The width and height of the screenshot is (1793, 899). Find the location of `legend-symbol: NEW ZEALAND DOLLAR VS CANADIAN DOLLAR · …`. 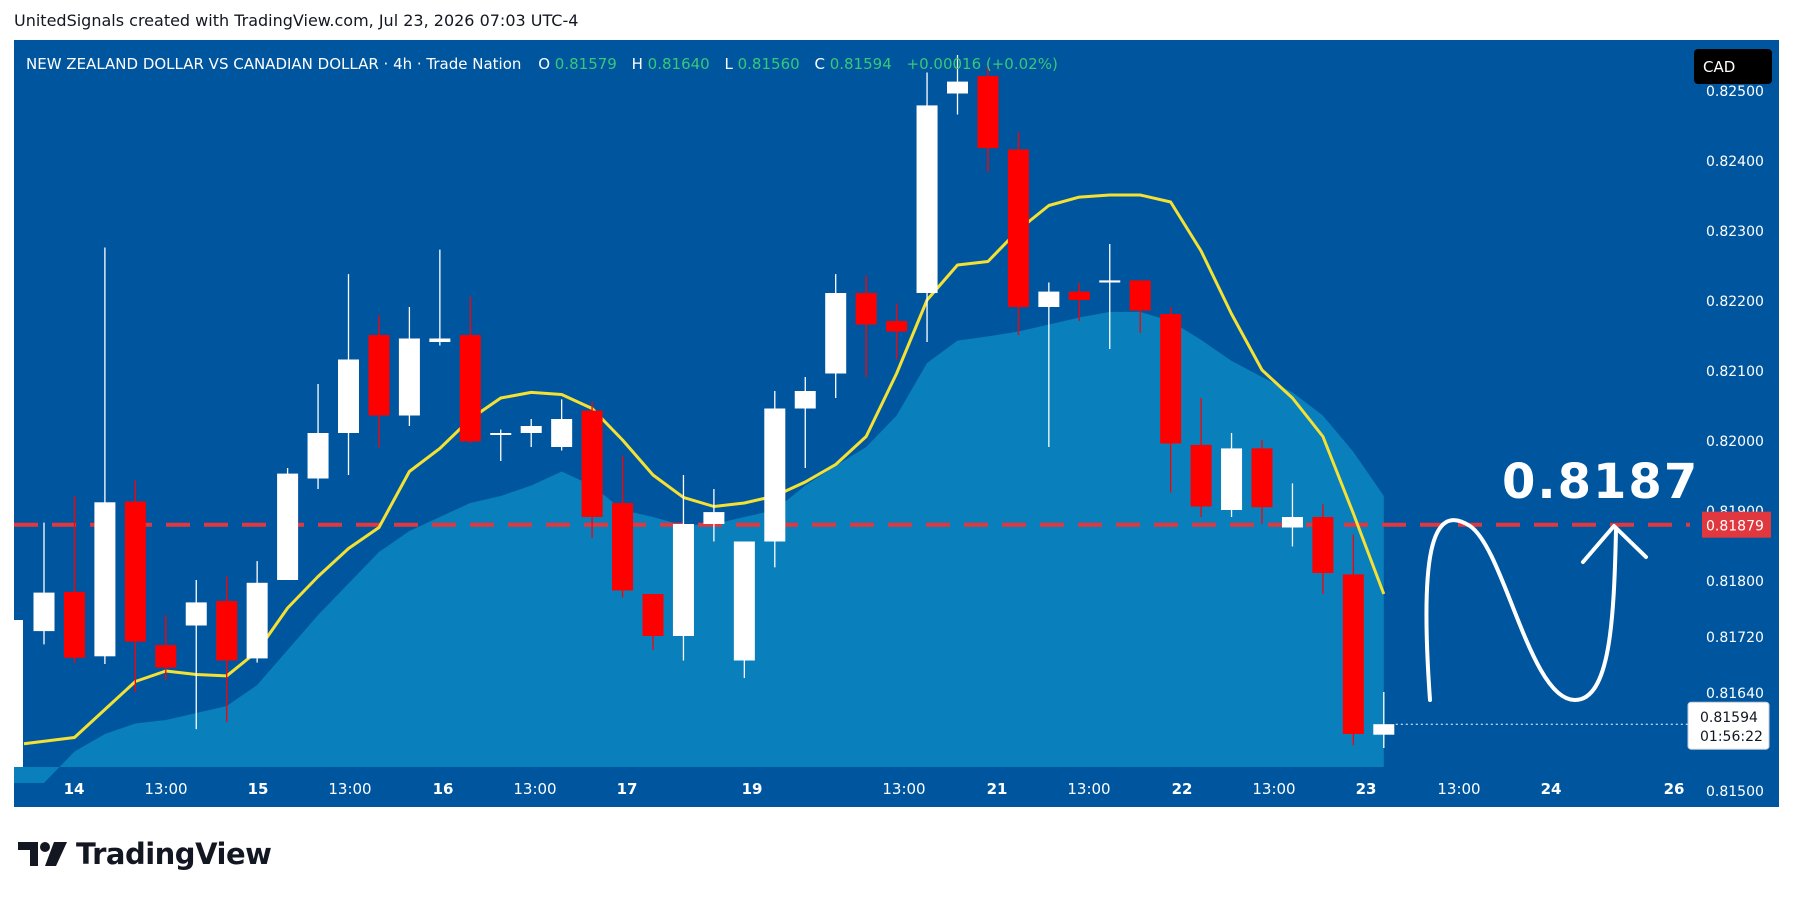

legend-symbol: NEW ZEALAND DOLLAR VS CANADIAN DOLLAR · … is located at coordinates (273, 64).